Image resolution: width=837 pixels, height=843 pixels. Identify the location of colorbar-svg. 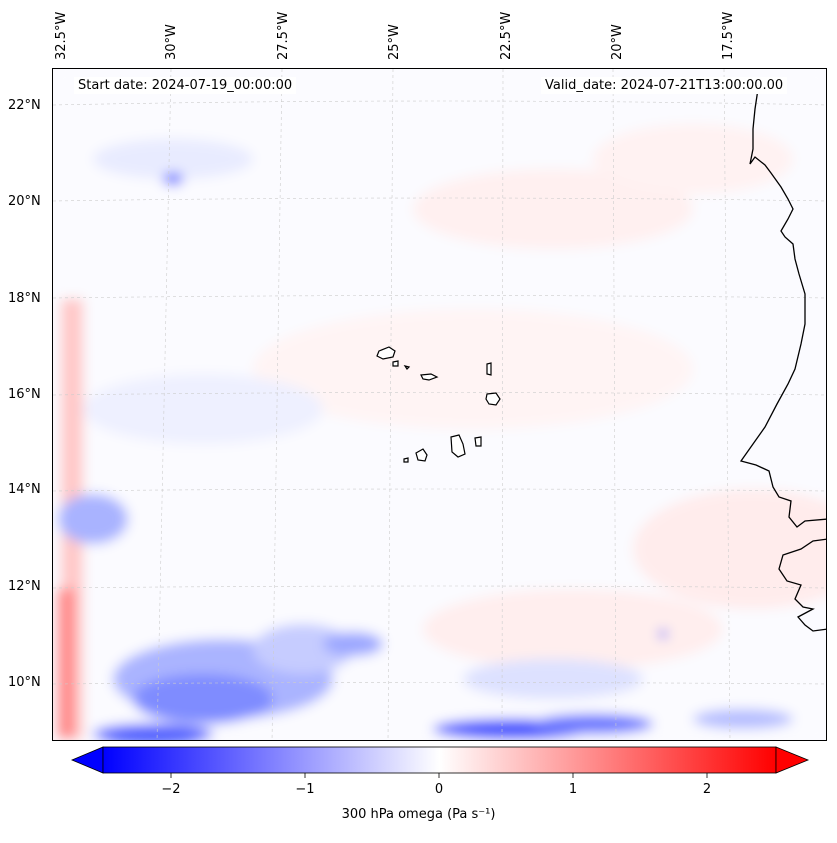
(440, 762).